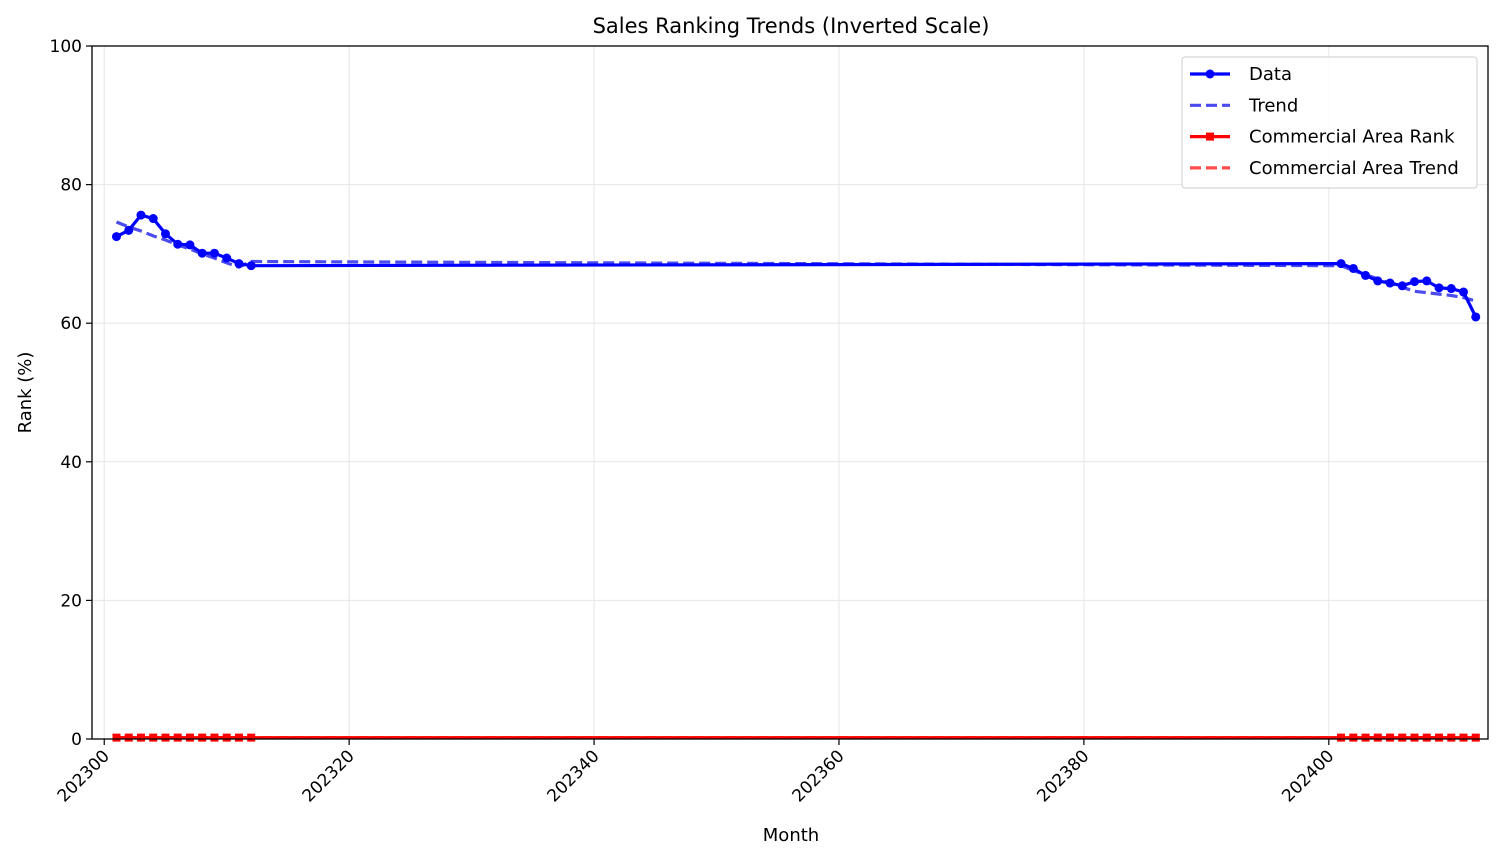  Describe the element at coordinates (791, 26) in the screenshot. I see `chart-title: Sales Ranking Trends (Inverted Scale)` at that location.